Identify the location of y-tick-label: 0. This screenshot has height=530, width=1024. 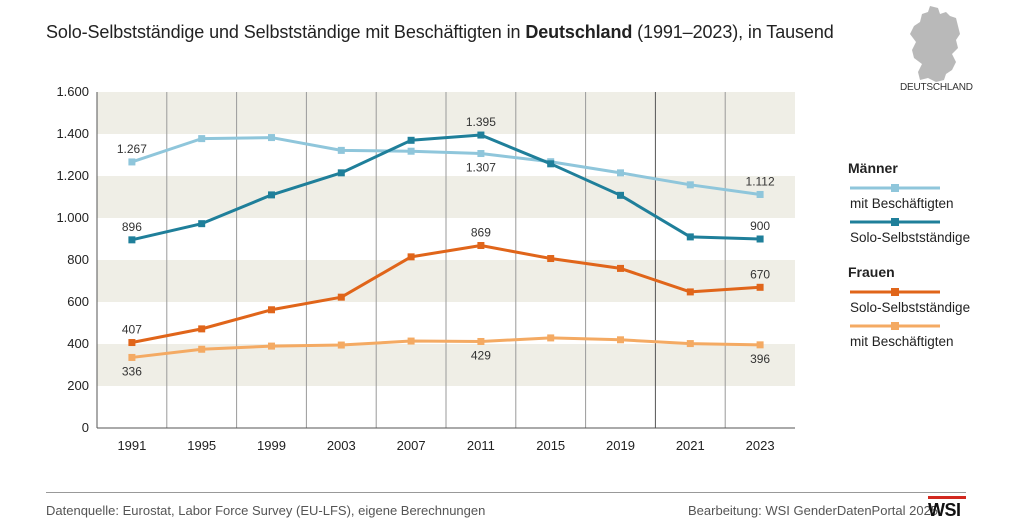
(85, 427).